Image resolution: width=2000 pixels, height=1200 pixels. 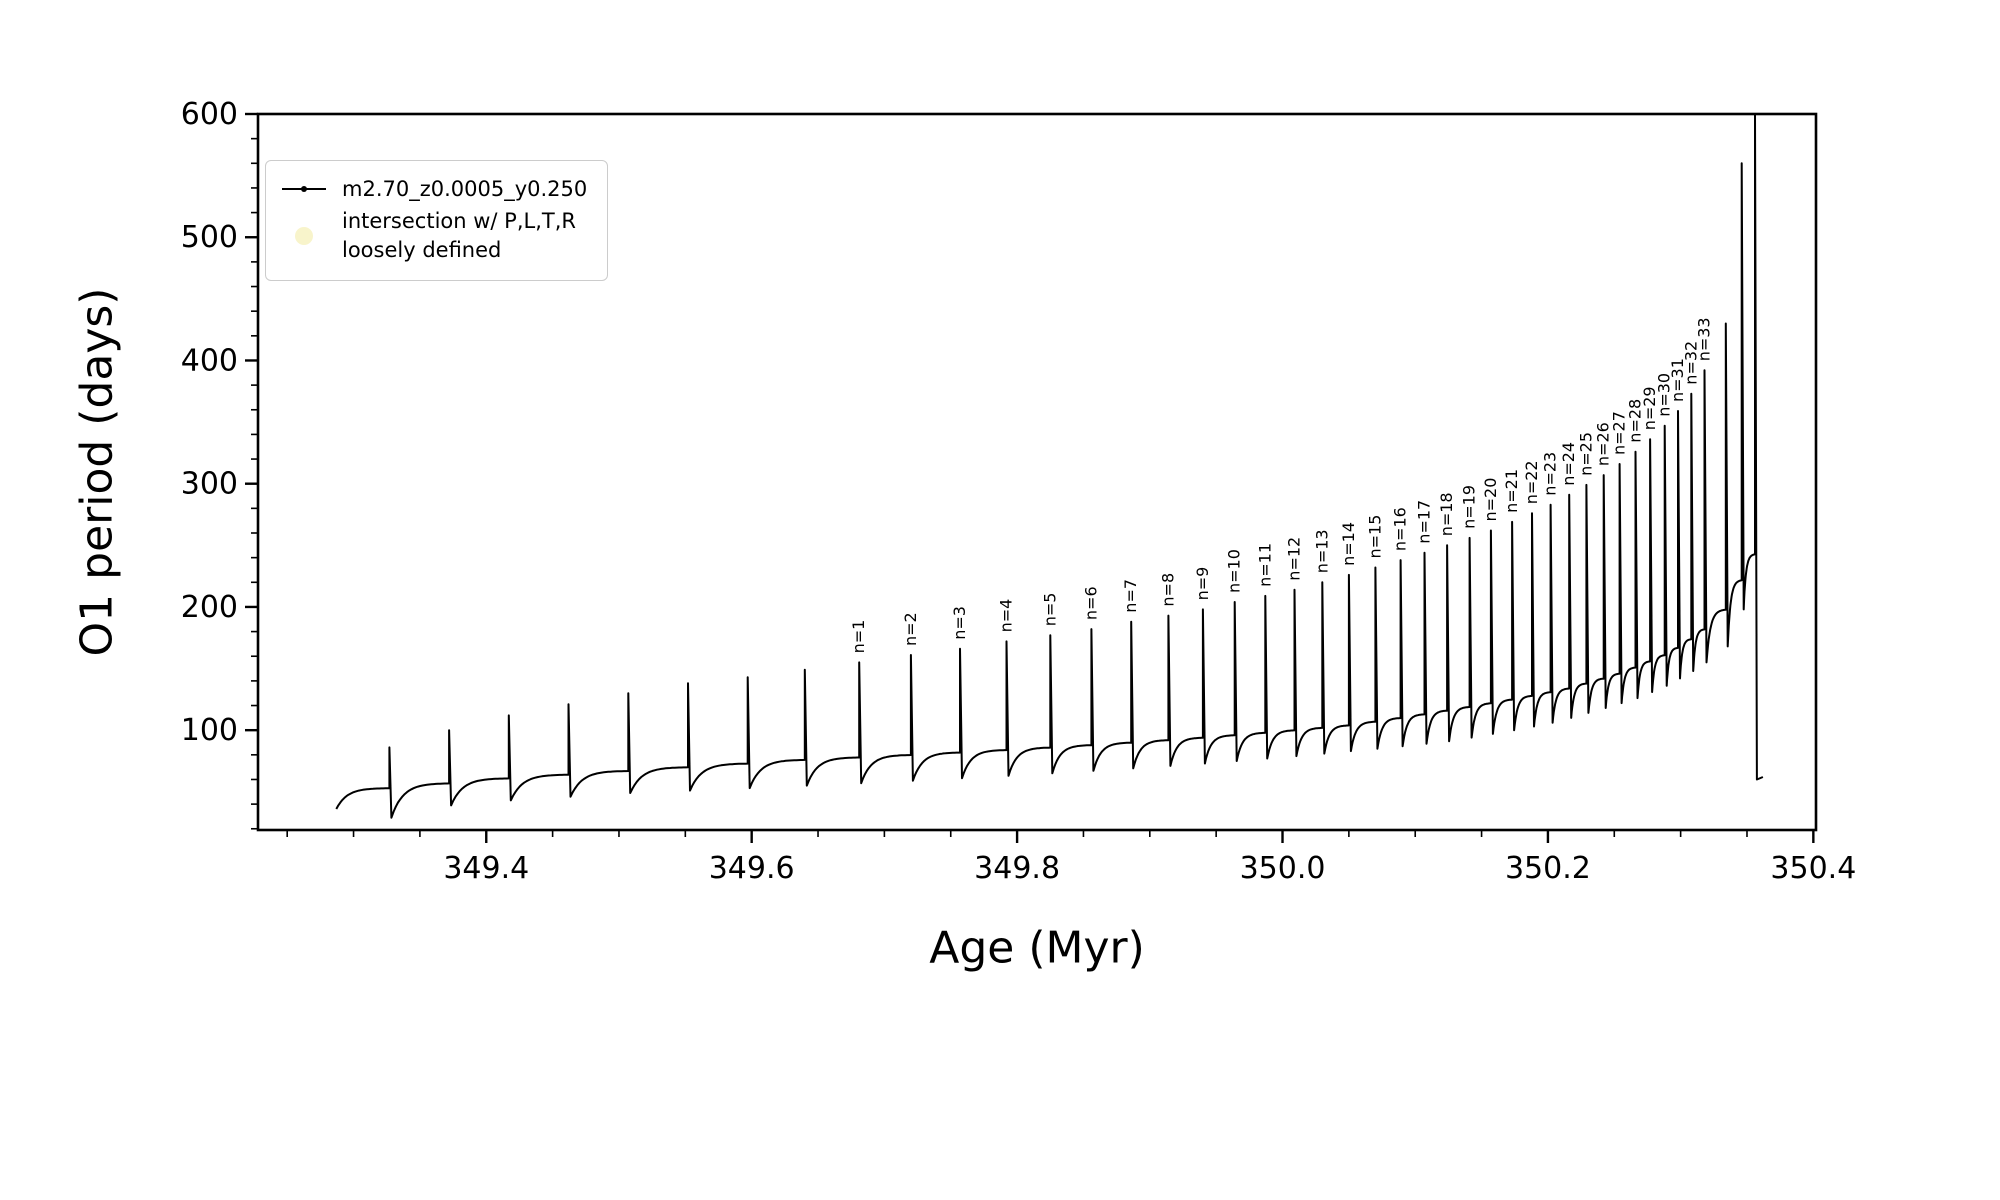 I want to click on legend-series-label: m2.70_z0.0005_y0.250, so click(x=465, y=189).